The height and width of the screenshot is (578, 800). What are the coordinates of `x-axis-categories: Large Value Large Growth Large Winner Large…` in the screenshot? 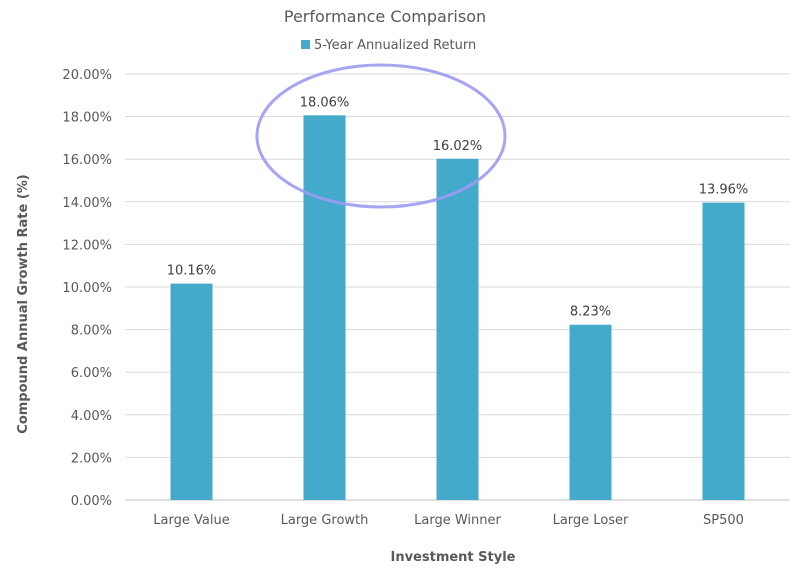 It's located at (448, 520).